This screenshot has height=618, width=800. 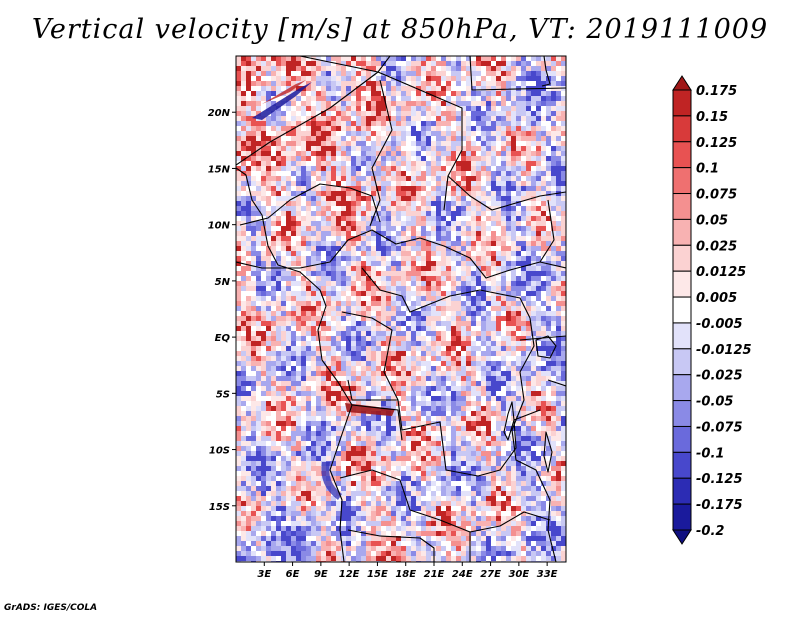 What do you see at coordinates (219, 451) in the screenshot?
I see `lat-tick-label: 10S` at bounding box center [219, 451].